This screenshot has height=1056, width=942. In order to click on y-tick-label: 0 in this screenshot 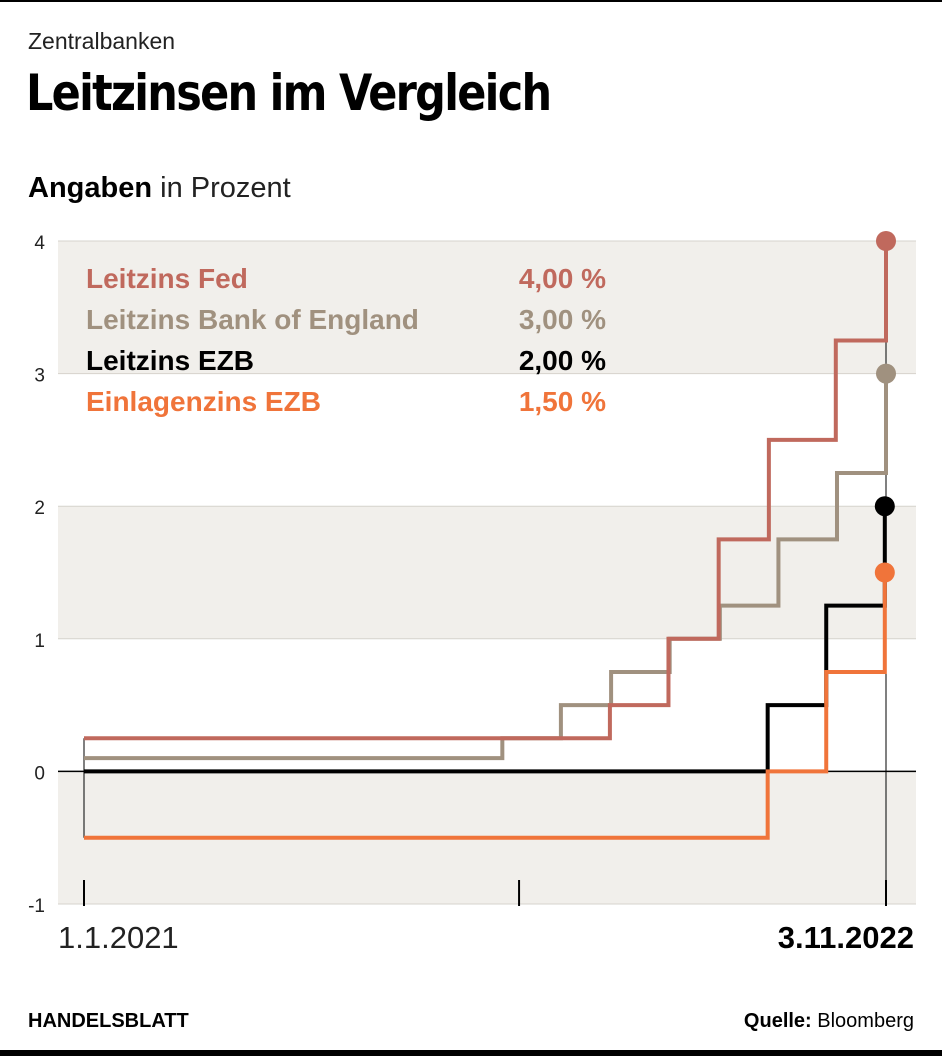, I will do `click(39, 773)`.